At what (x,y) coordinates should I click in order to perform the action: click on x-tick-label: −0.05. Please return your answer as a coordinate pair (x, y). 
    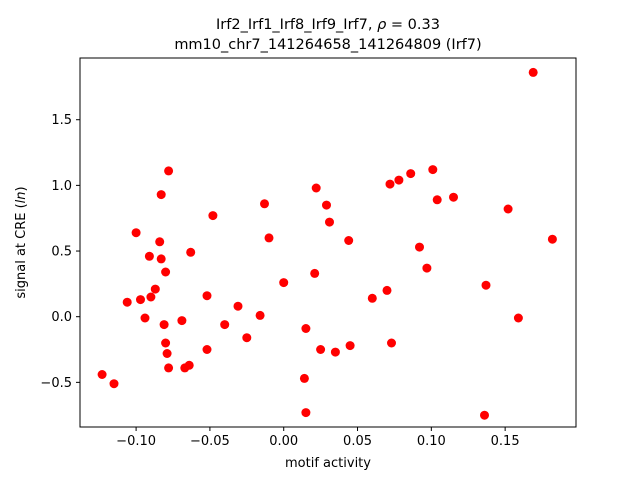
    Looking at the image, I should click on (210, 441).